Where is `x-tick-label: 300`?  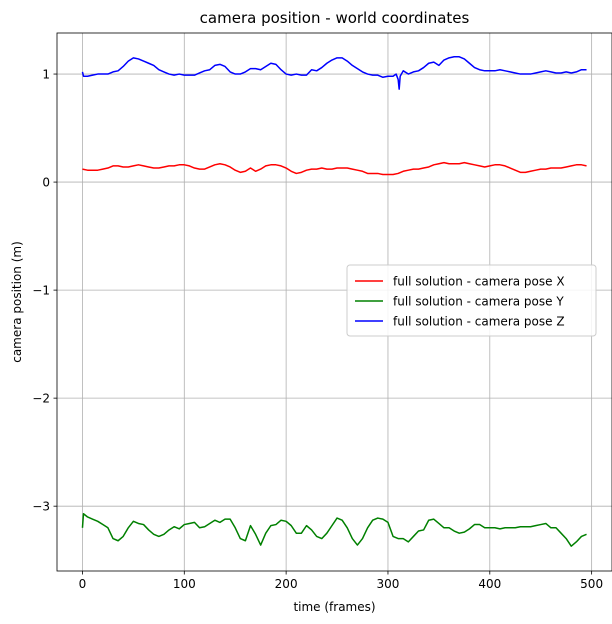 x-tick-label: 300 is located at coordinates (388, 584).